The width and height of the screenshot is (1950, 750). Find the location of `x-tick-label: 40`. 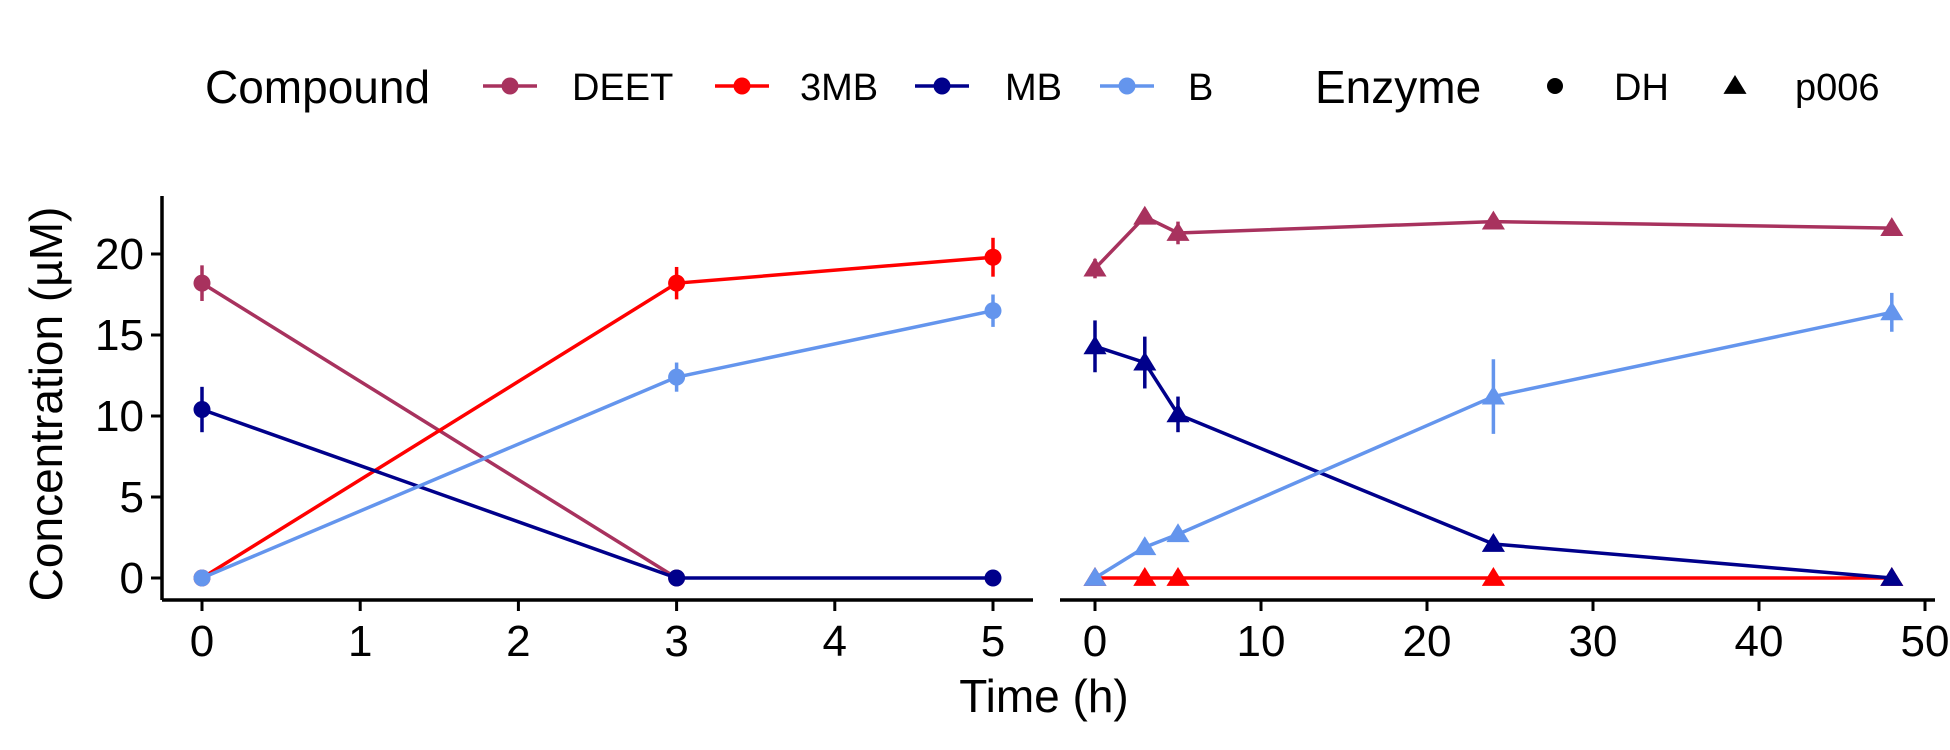

x-tick-label: 40 is located at coordinates (1759, 641).